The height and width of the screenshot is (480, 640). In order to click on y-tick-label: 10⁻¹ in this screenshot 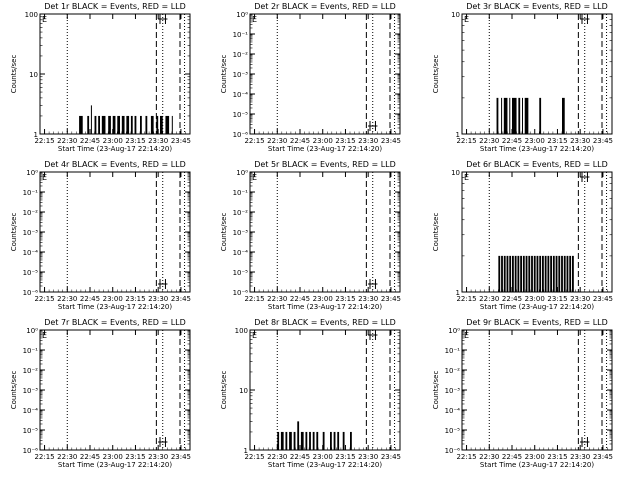, I will do `click(241, 193)`.